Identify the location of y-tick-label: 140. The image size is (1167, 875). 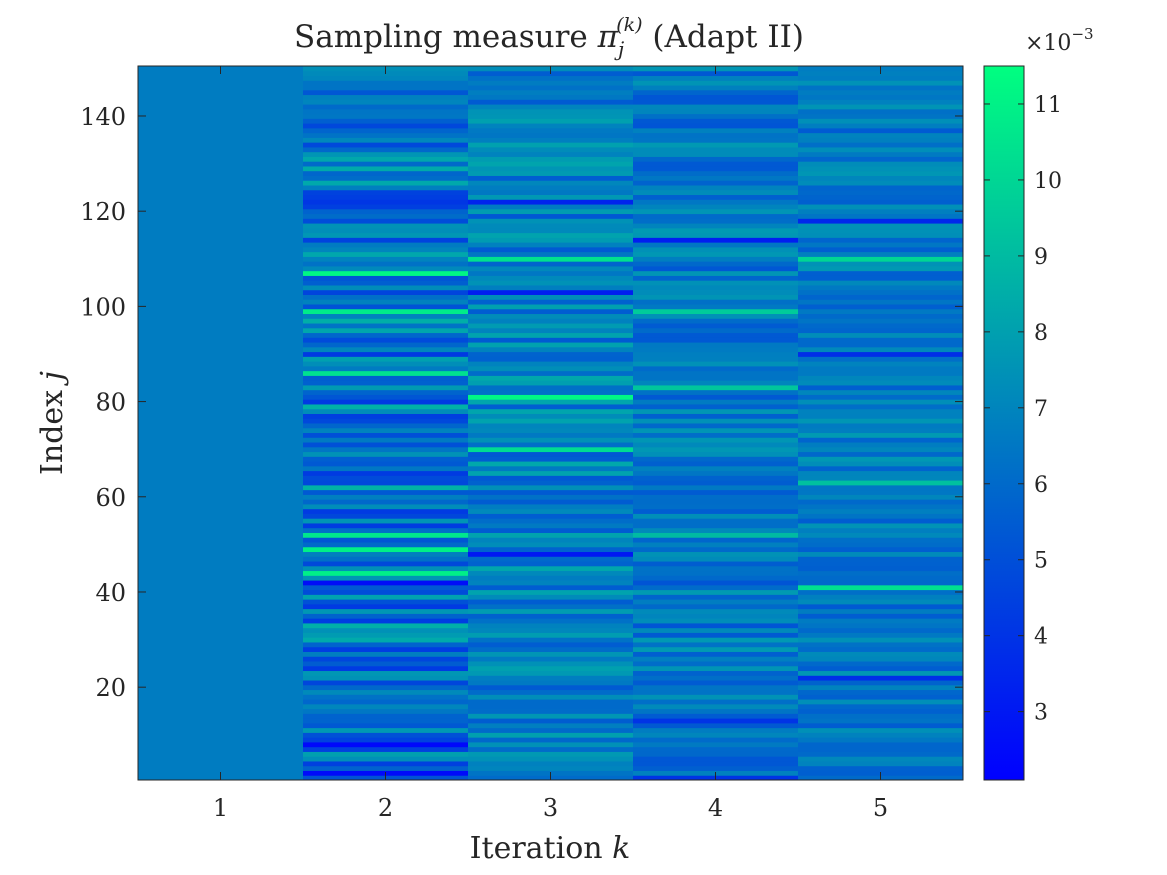
(103, 117).